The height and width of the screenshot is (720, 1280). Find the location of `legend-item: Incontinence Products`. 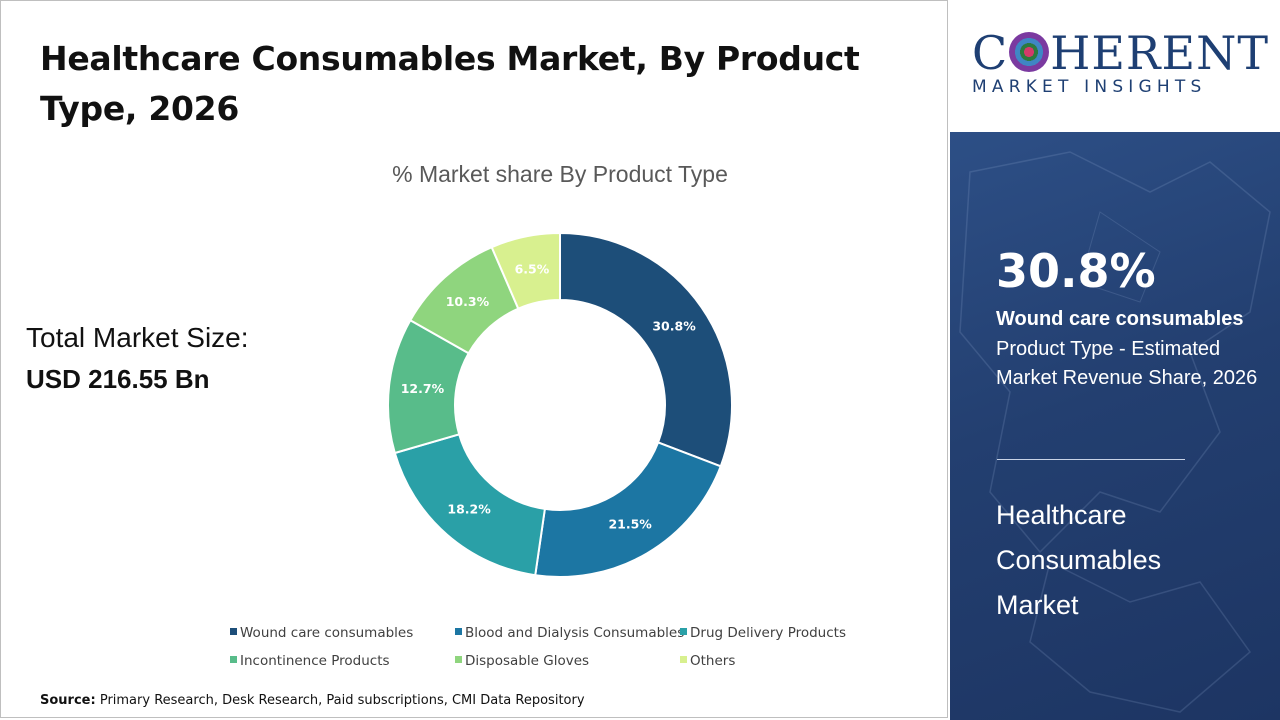

legend-item: Incontinence Products is located at coordinates (310, 661).